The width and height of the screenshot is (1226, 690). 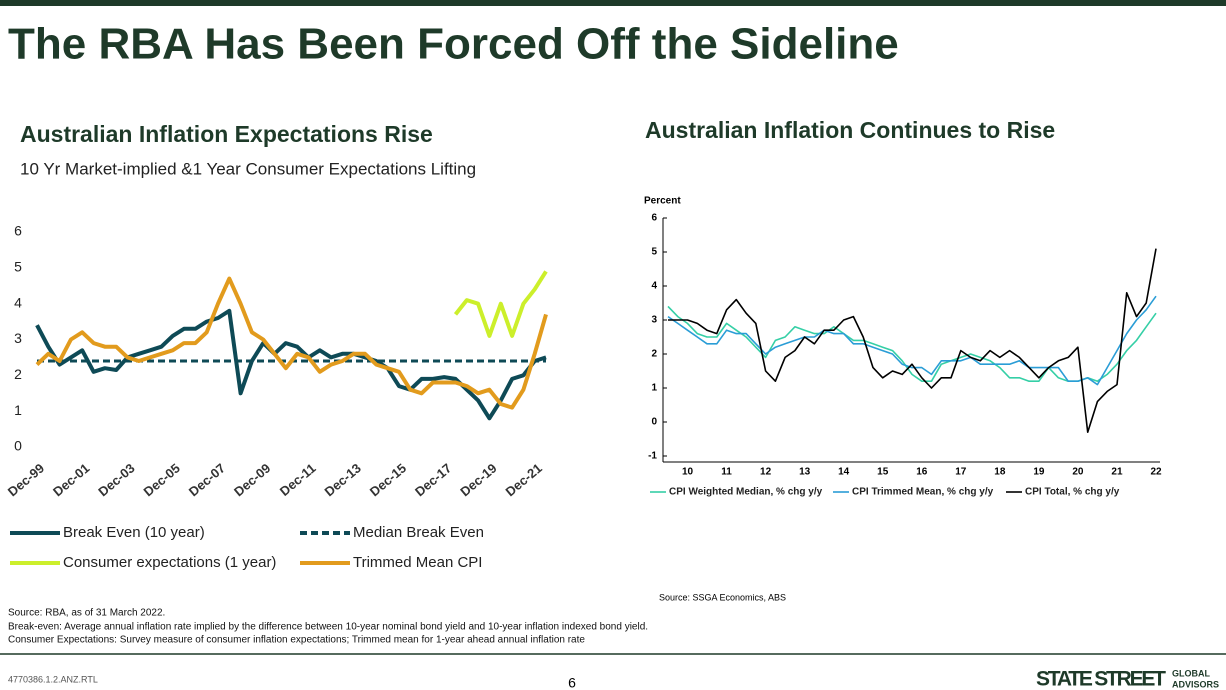 I want to click on x-tick-label: 10, so click(x=688, y=472).